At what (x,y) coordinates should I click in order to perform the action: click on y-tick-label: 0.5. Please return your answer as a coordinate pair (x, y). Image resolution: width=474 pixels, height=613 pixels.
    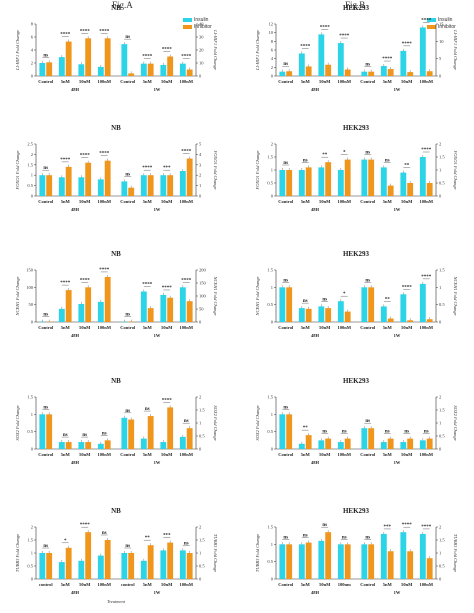
    Looking at the image, I should click on (270, 431).